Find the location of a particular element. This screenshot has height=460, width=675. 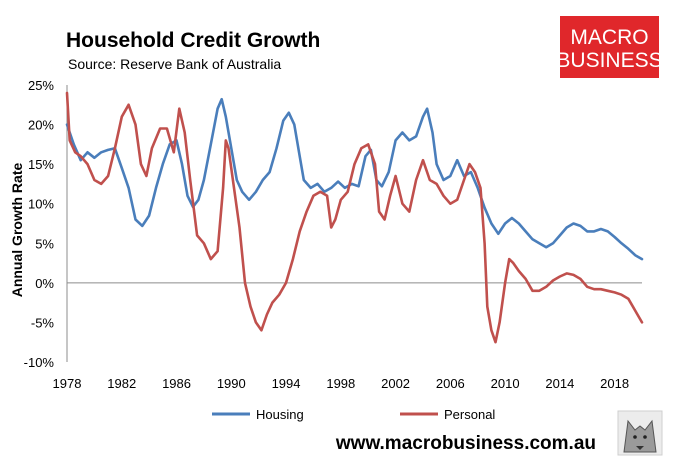

chart-legend: Housing Personal is located at coordinates (353, 414).